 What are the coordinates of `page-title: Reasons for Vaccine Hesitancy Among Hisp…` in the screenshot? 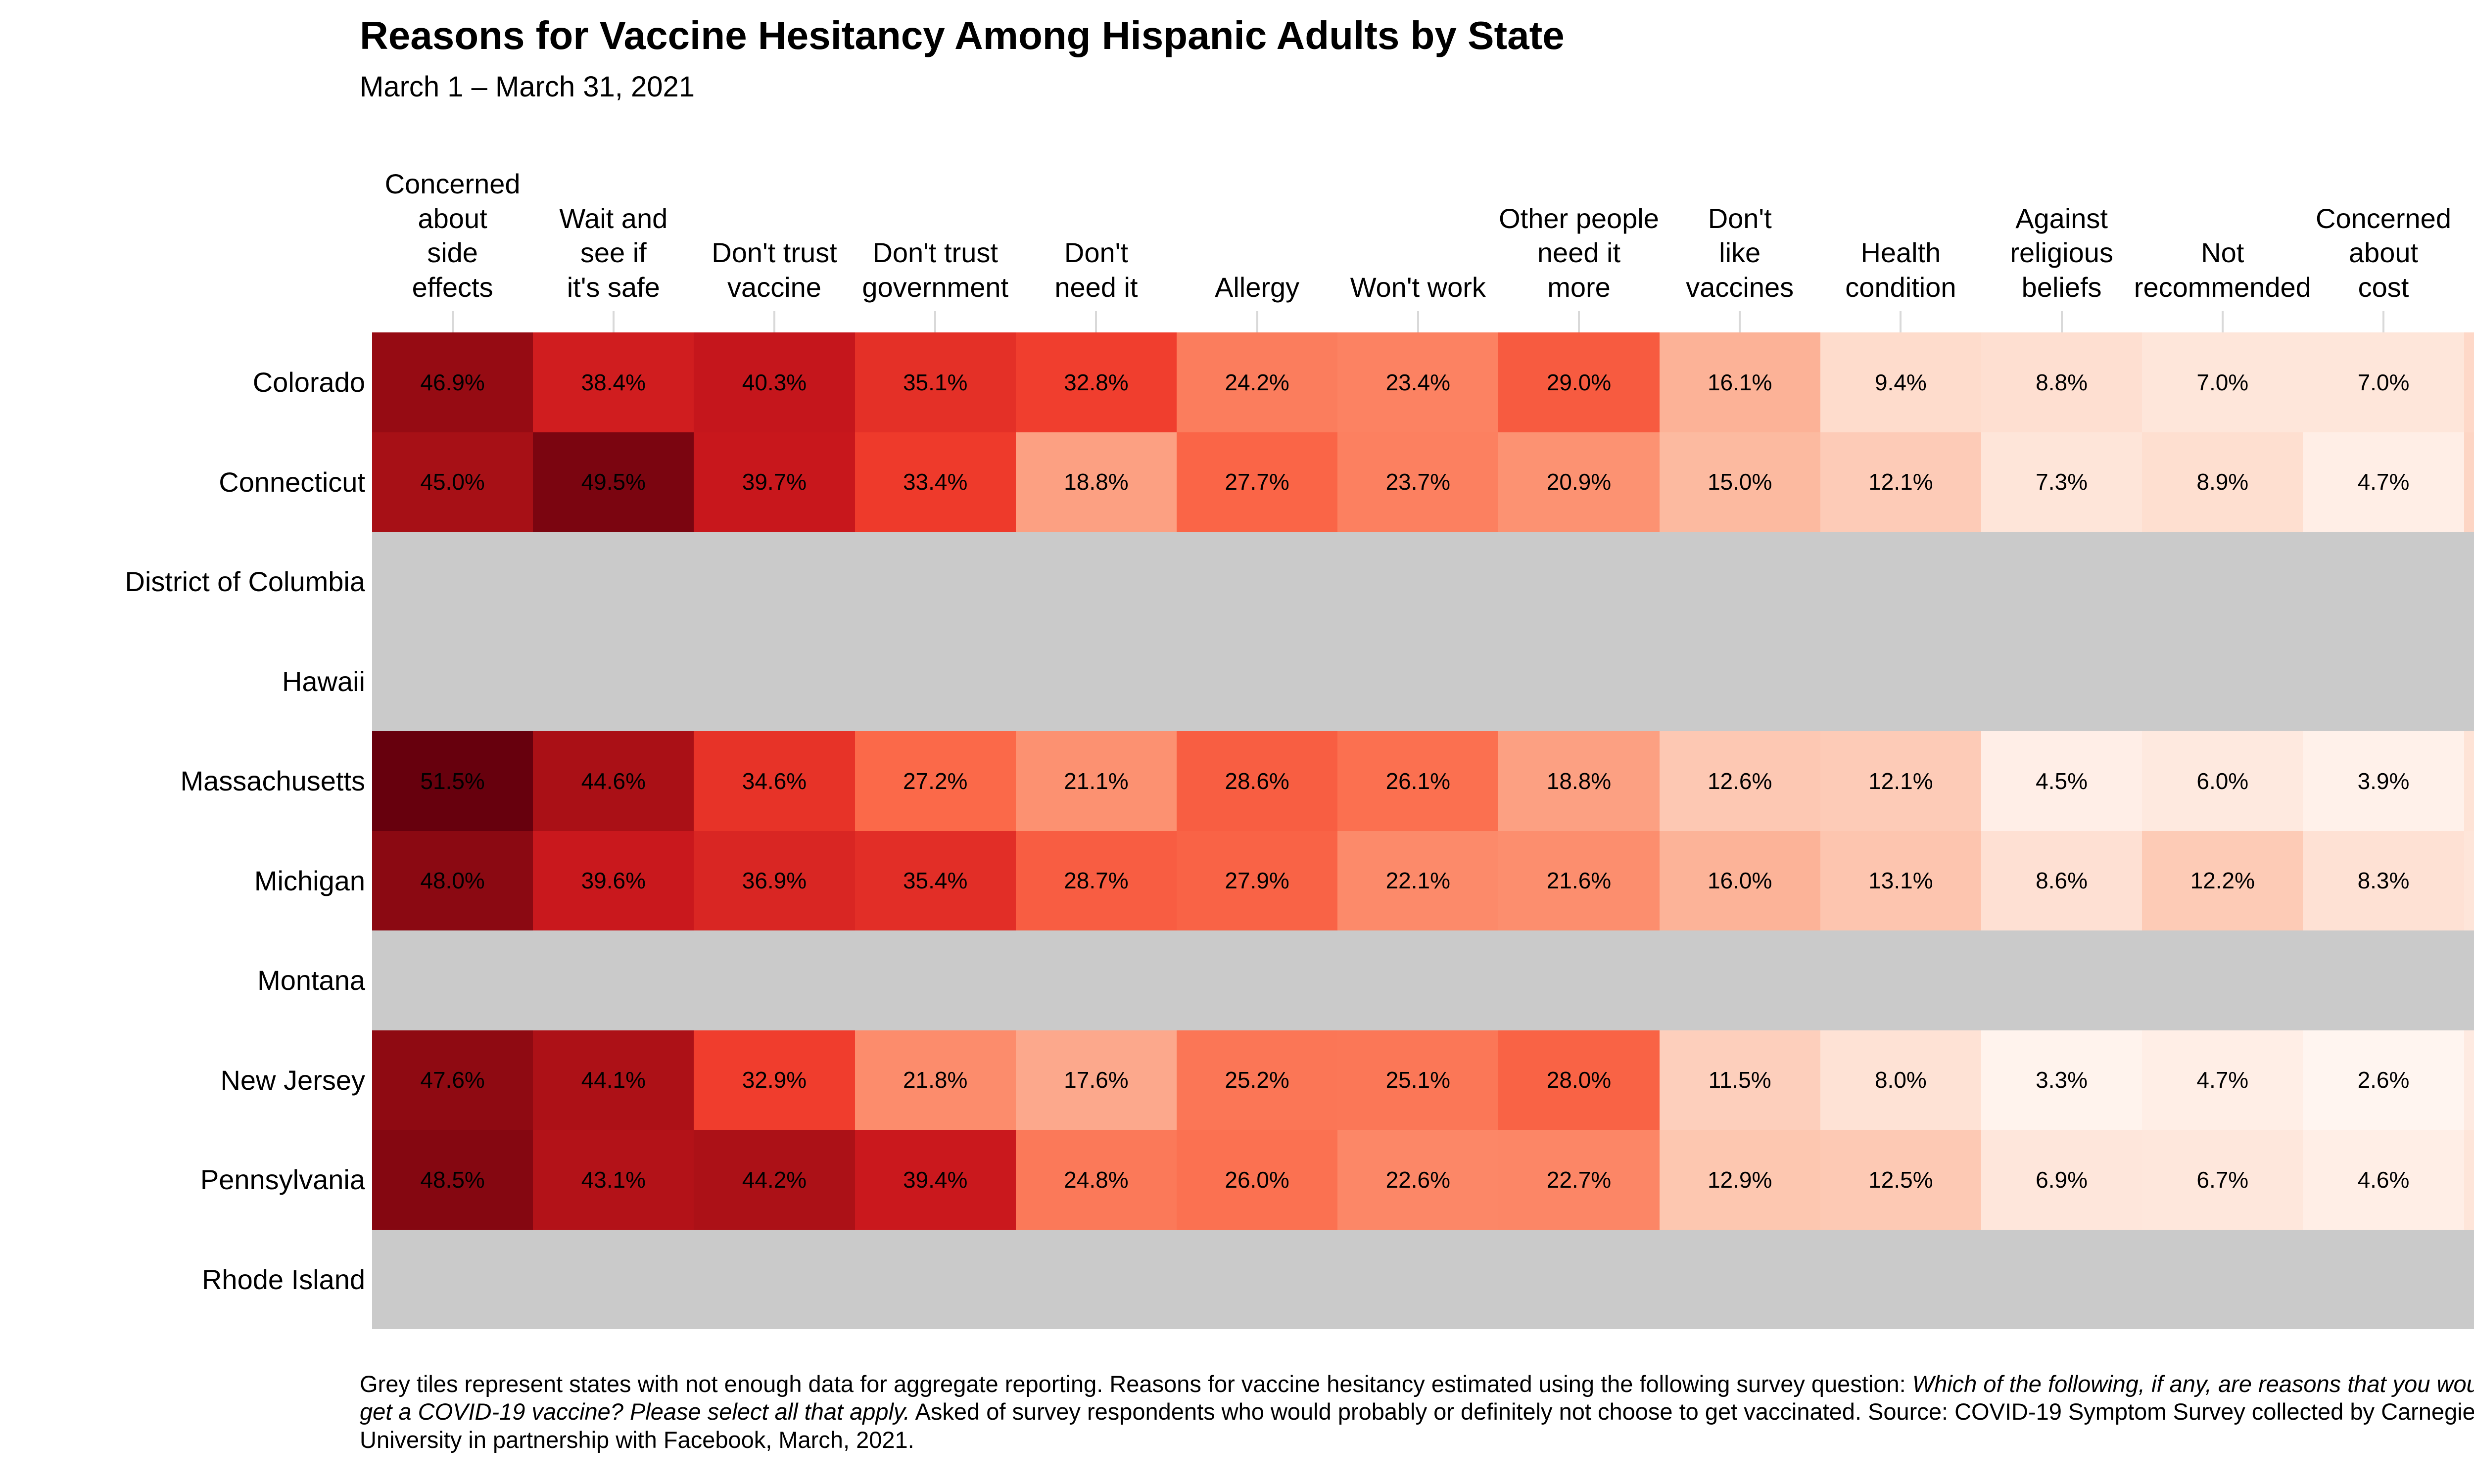 It's located at (963, 35).